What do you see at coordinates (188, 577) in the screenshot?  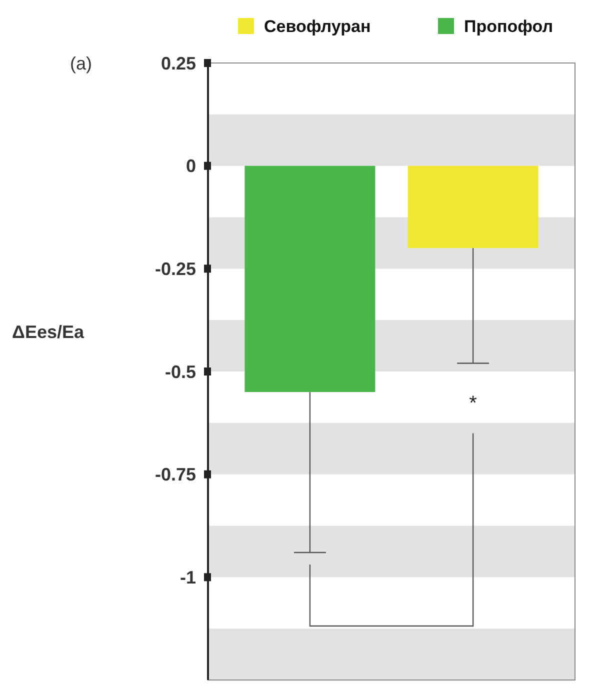 I see `y-tick-label: -1` at bounding box center [188, 577].